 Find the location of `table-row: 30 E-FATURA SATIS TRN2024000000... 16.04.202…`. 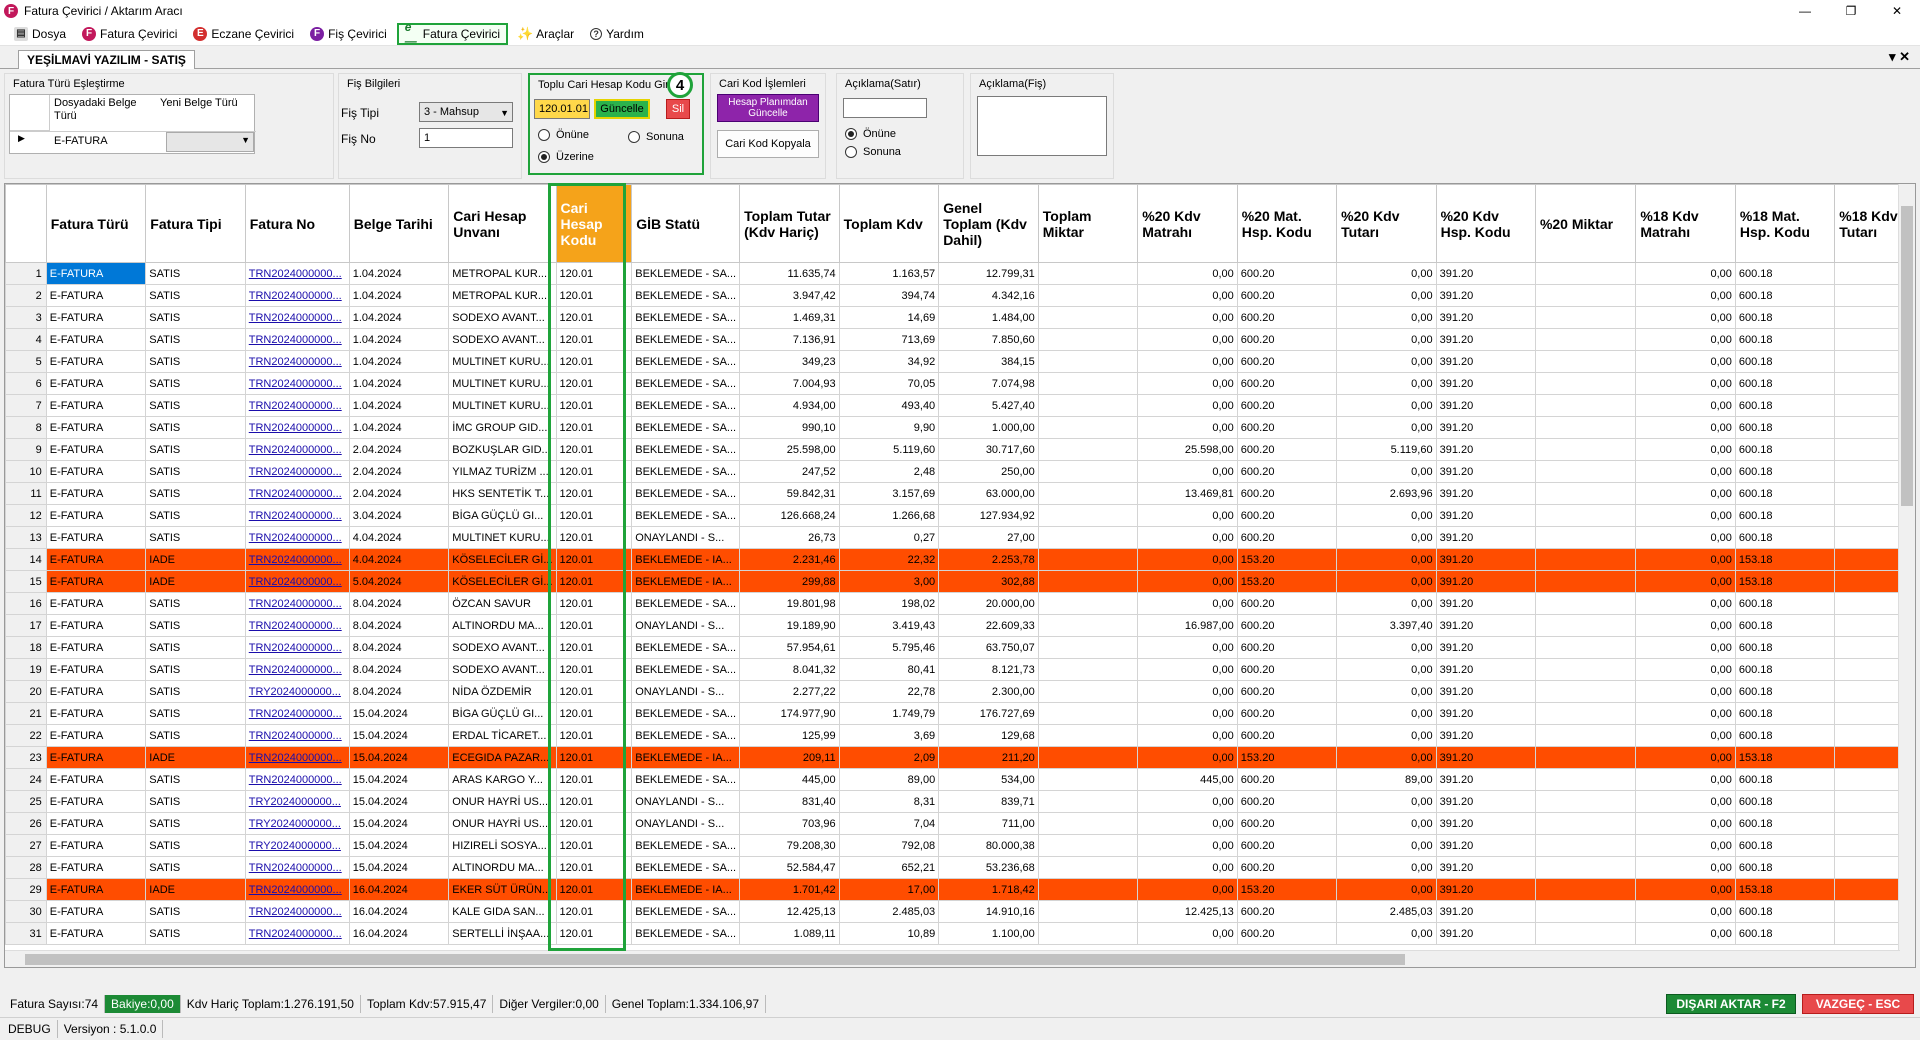

table-row: 30 E-FATURA SATIS TRN2024000000... 16.04.202… is located at coordinates (960, 911).